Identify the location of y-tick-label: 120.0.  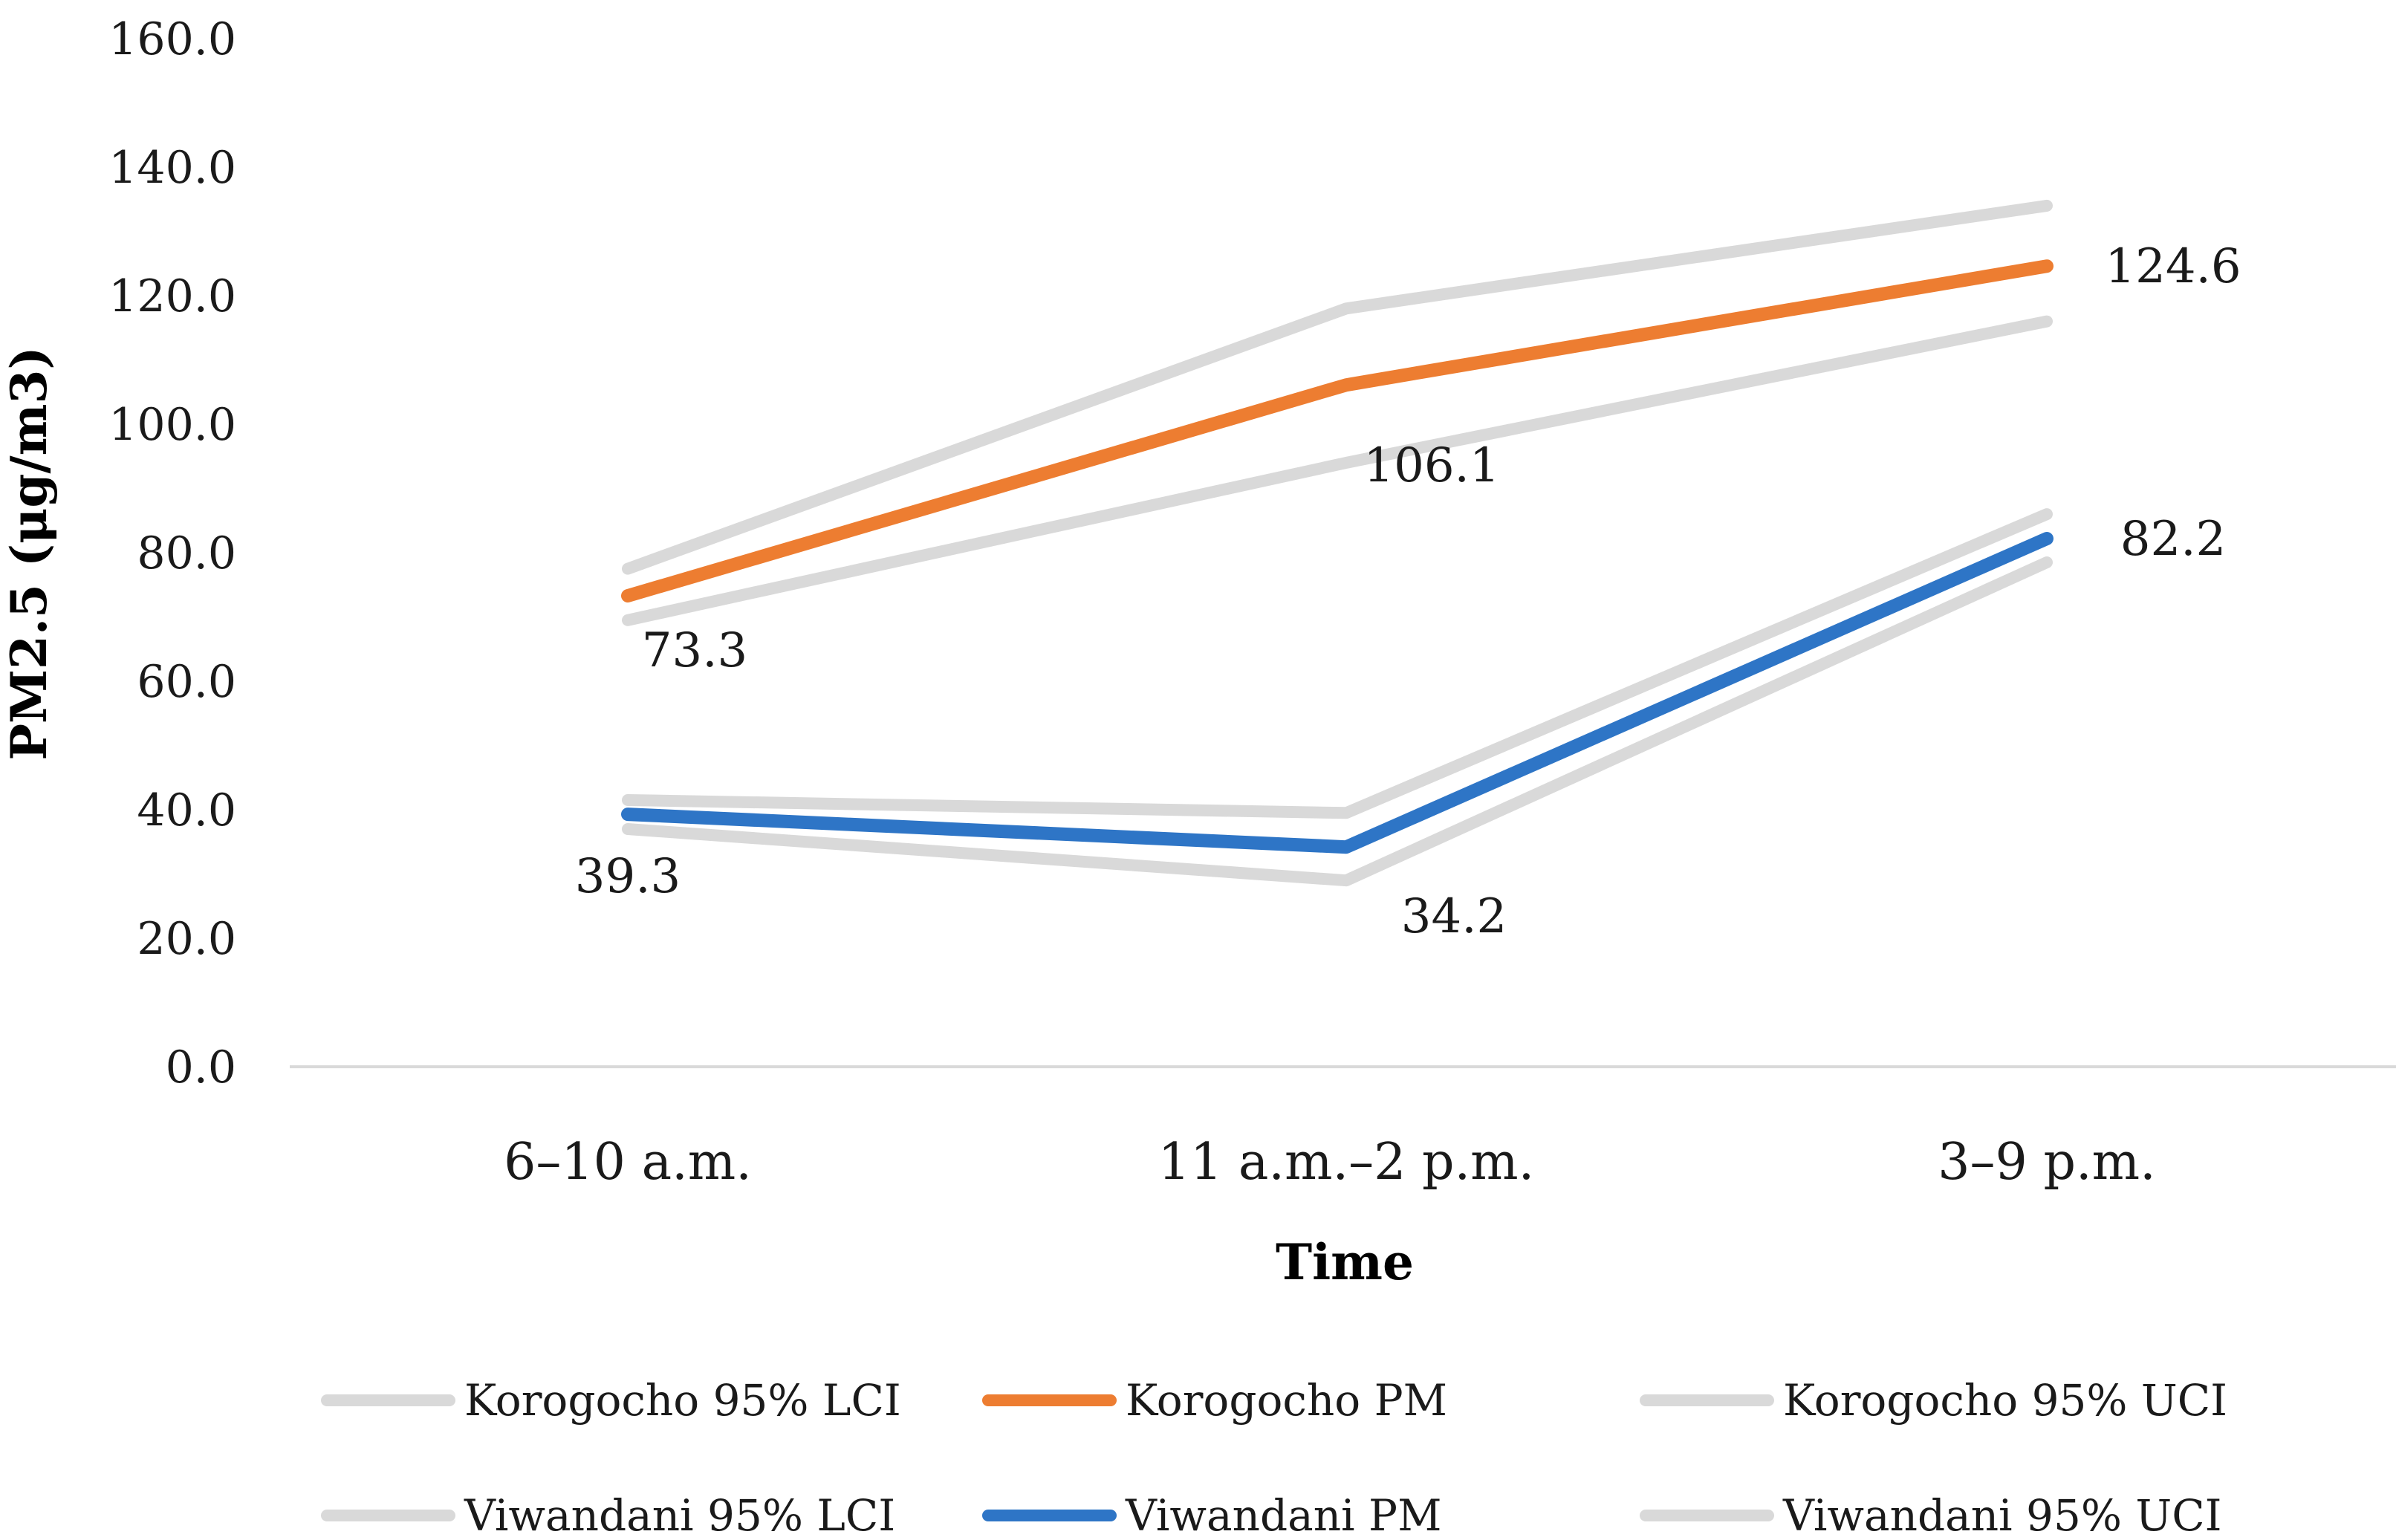
(172, 296).